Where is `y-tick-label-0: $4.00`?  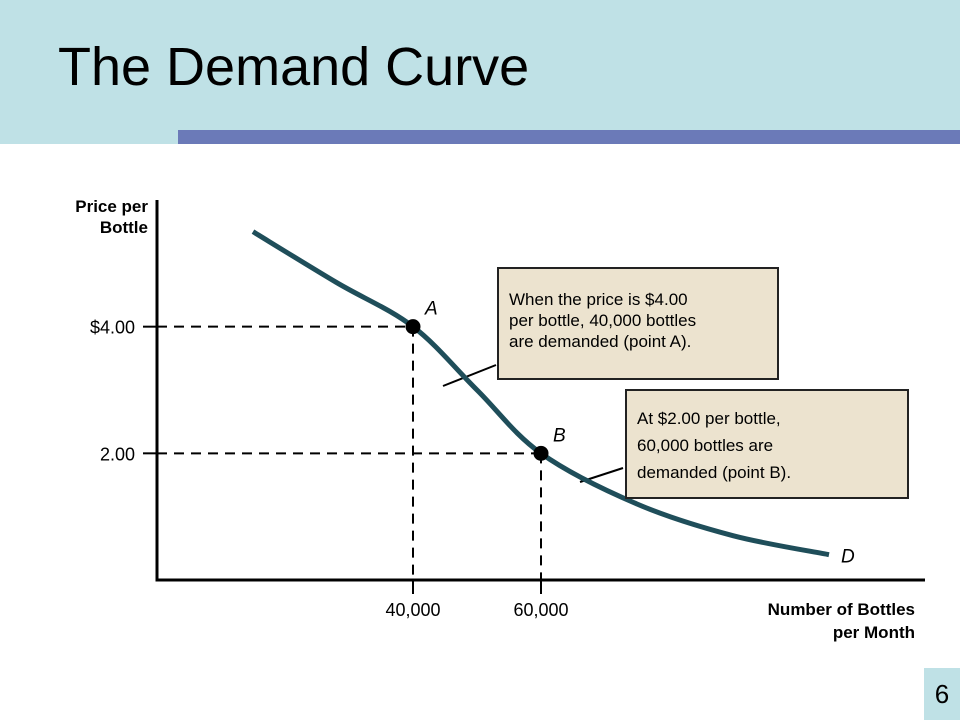
y-tick-label-0: $4.00 is located at coordinates (112, 328).